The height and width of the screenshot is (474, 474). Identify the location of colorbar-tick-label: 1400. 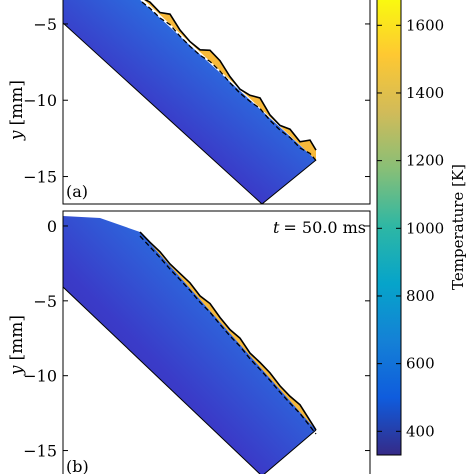
(425, 93).